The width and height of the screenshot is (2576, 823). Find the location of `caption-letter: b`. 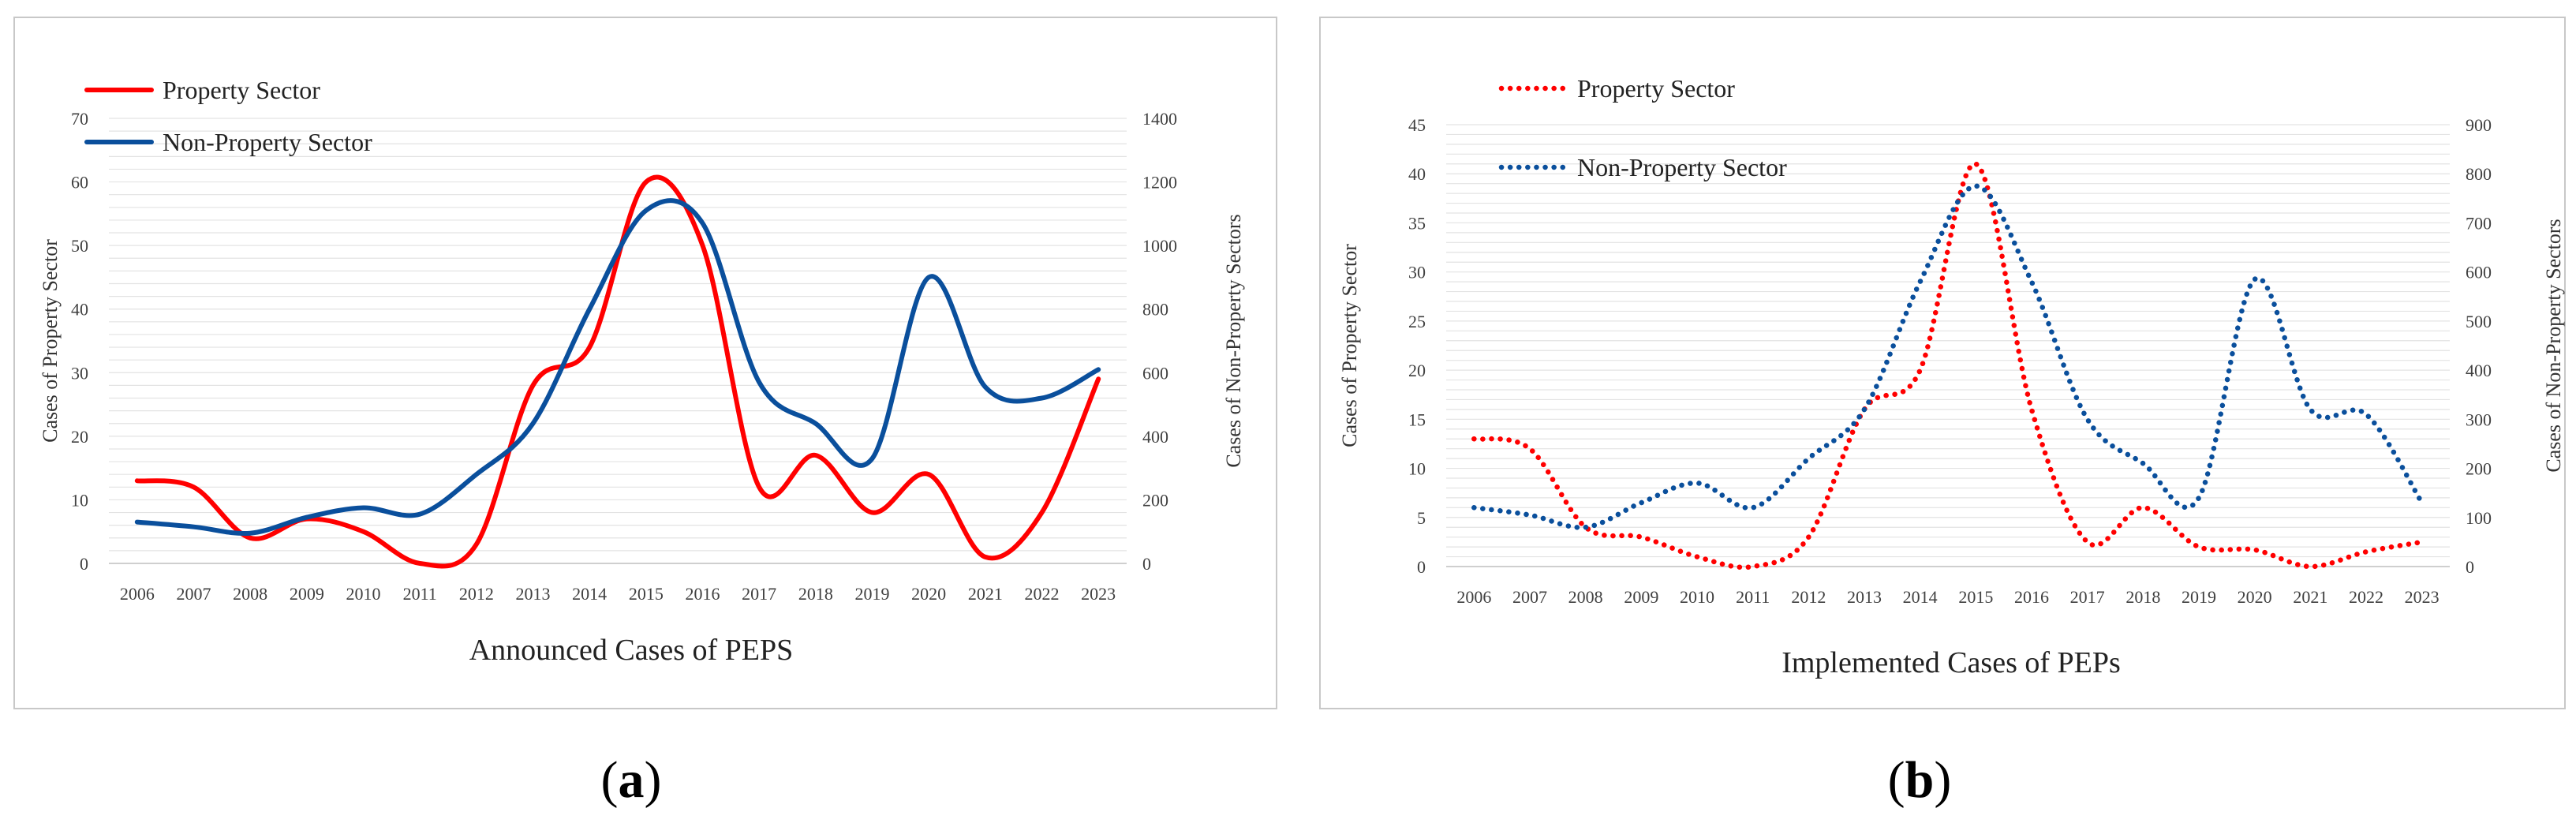

caption-letter: b is located at coordinates (1920, 780).